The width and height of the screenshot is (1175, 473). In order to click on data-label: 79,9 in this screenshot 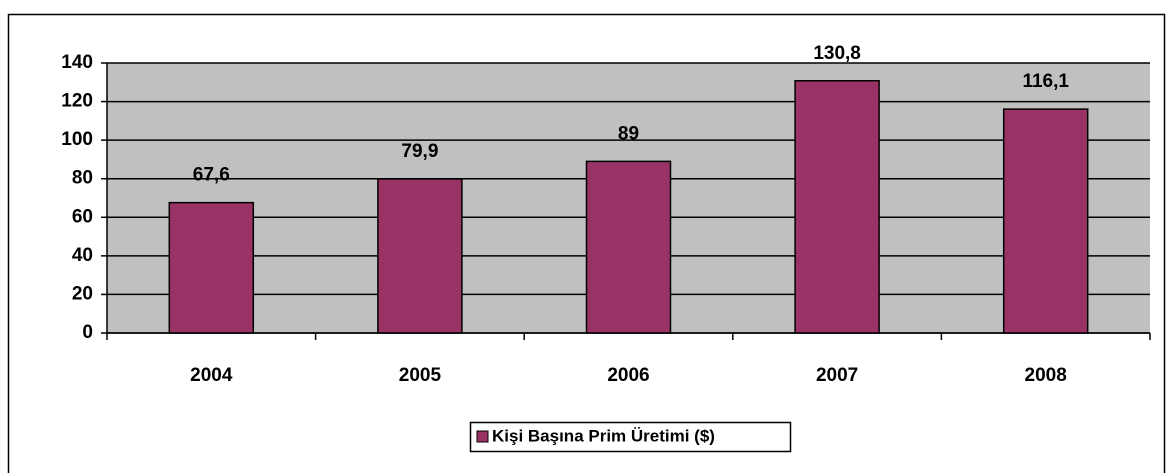, I will do `click(419, 151)`.